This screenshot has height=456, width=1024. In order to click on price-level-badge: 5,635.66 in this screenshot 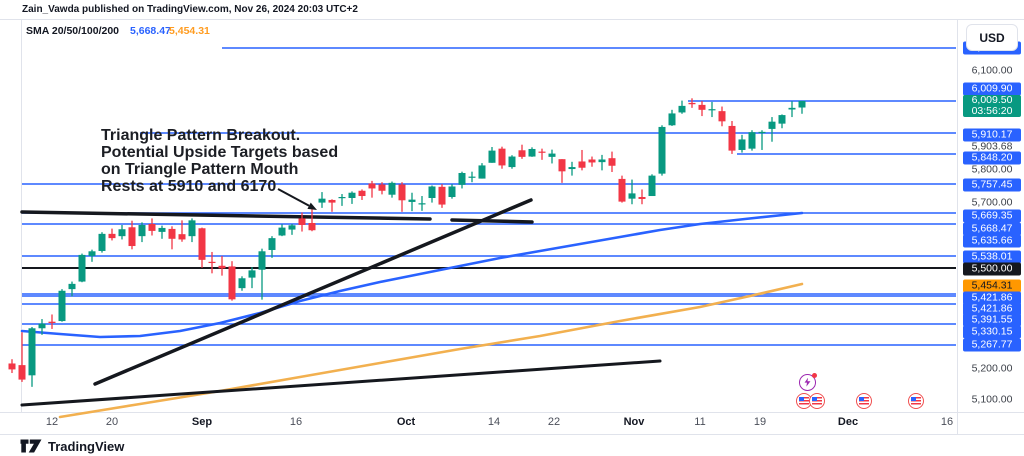, I will do `click(992, 241)`.